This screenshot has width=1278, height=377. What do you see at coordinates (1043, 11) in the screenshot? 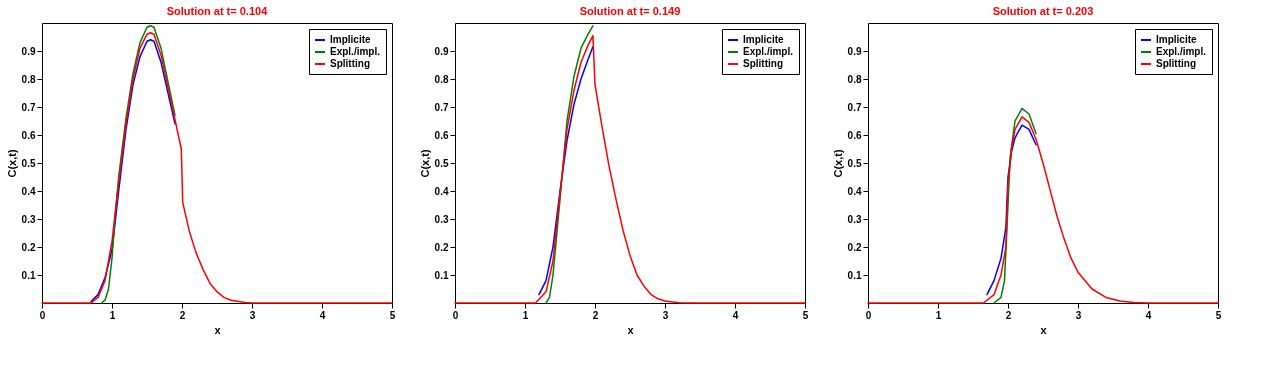
I see `chart-title: Solution at t= 0.203` at bounding box center [1043, 11].